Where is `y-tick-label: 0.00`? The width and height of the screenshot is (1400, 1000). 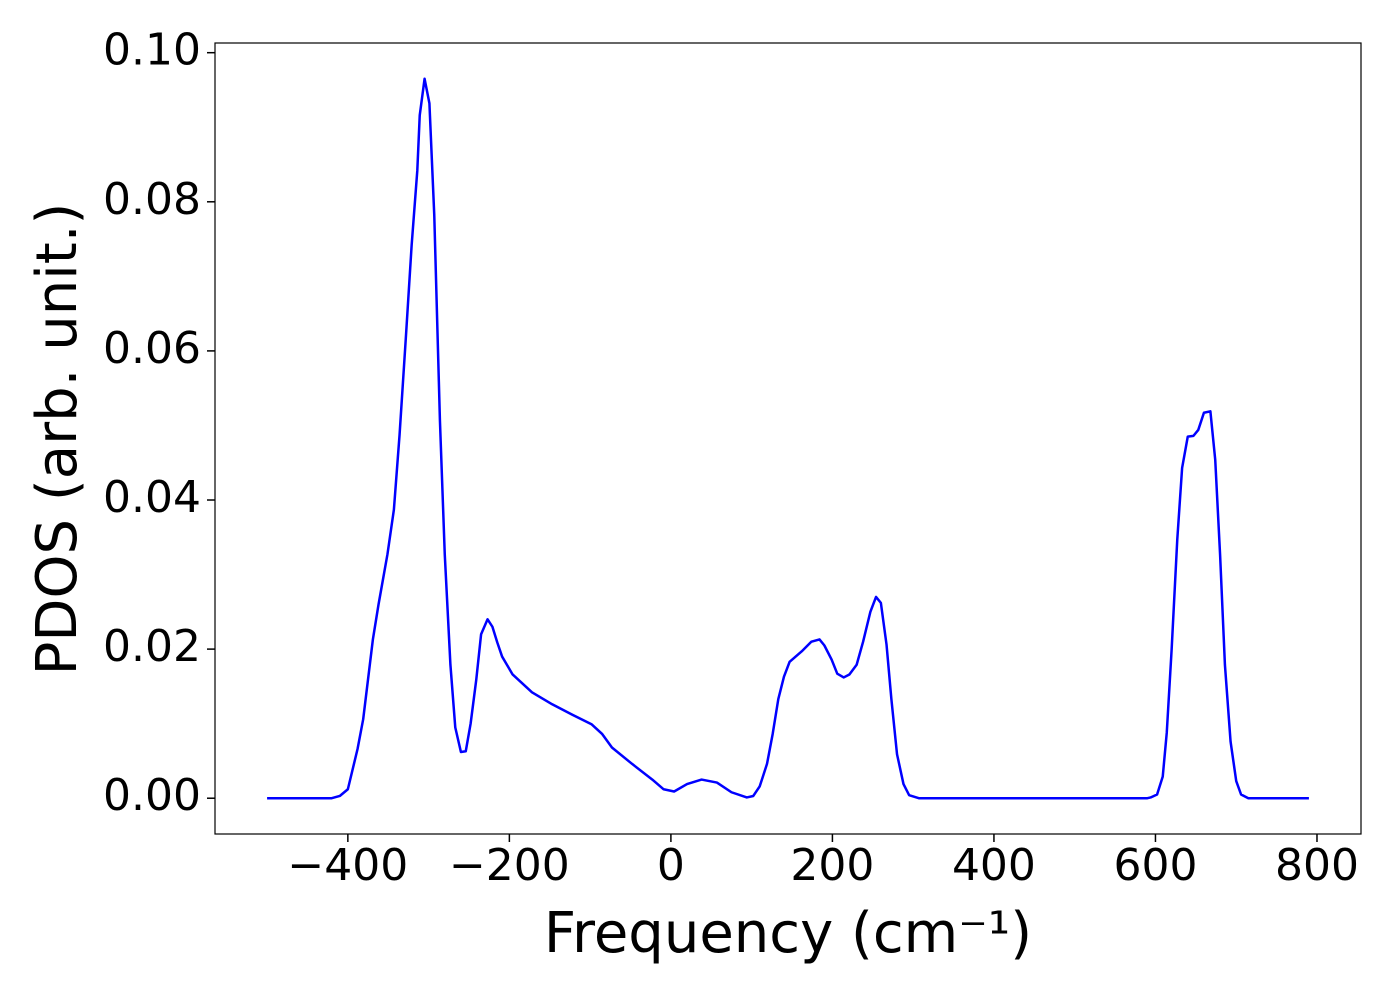
y-tick-label: 0.00 is located at coordinates (152, 795).